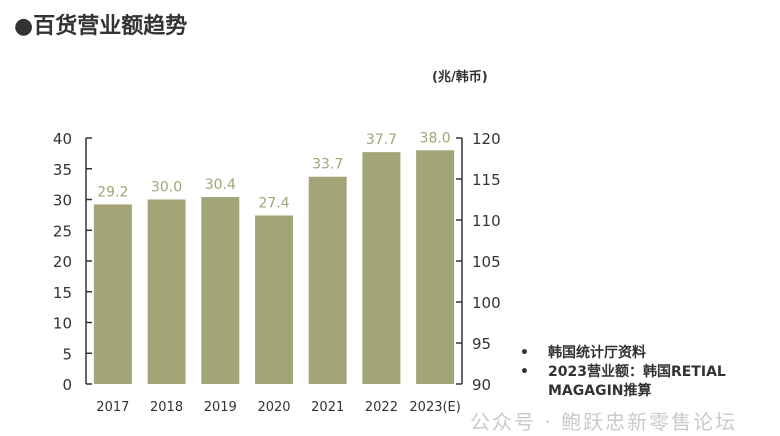 The width and height of the screenshot is (780, 436). I want to click on y2-tick-label: 100, so click(486, 303).